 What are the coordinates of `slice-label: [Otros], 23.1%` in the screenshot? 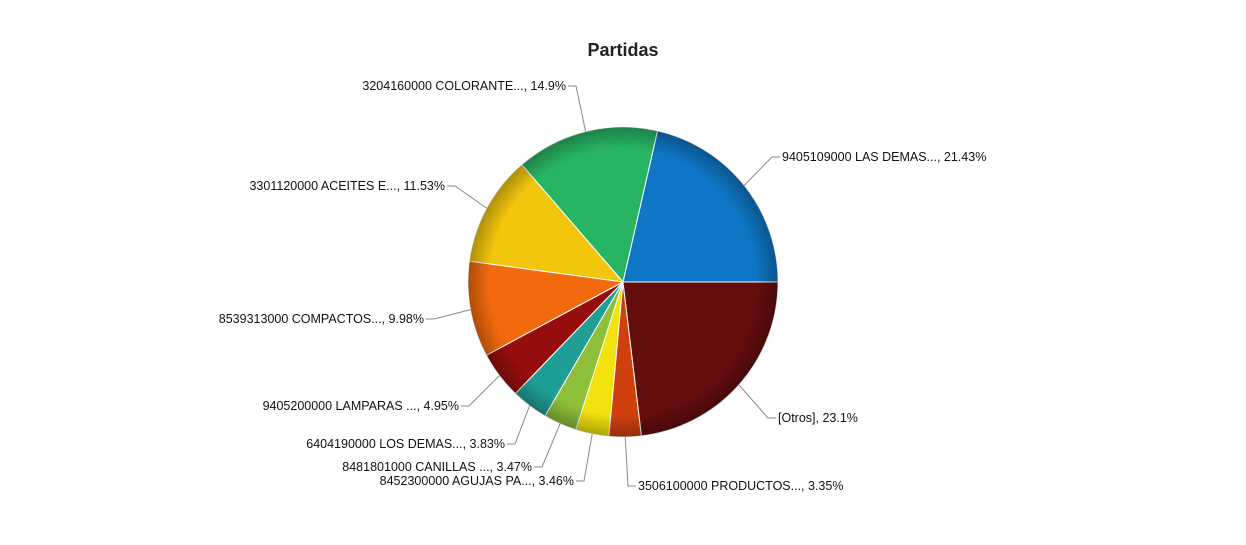 It's located at (818, 418).